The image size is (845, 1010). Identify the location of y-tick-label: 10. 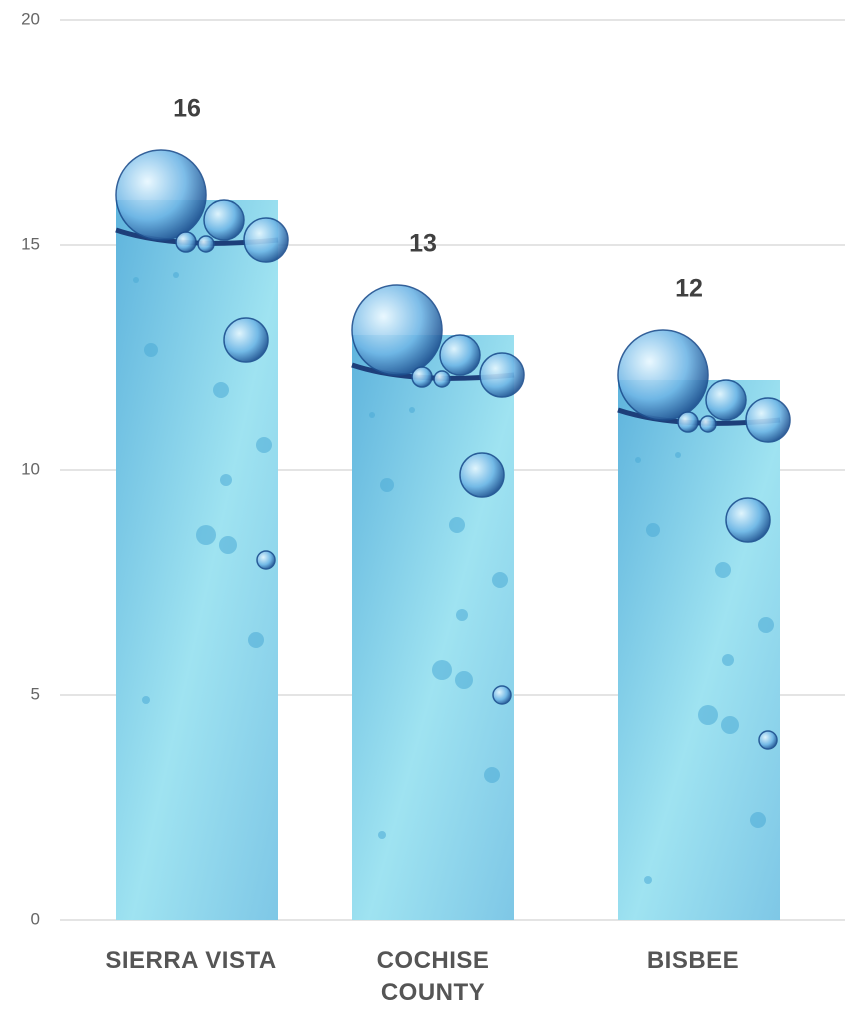
(30, 468).